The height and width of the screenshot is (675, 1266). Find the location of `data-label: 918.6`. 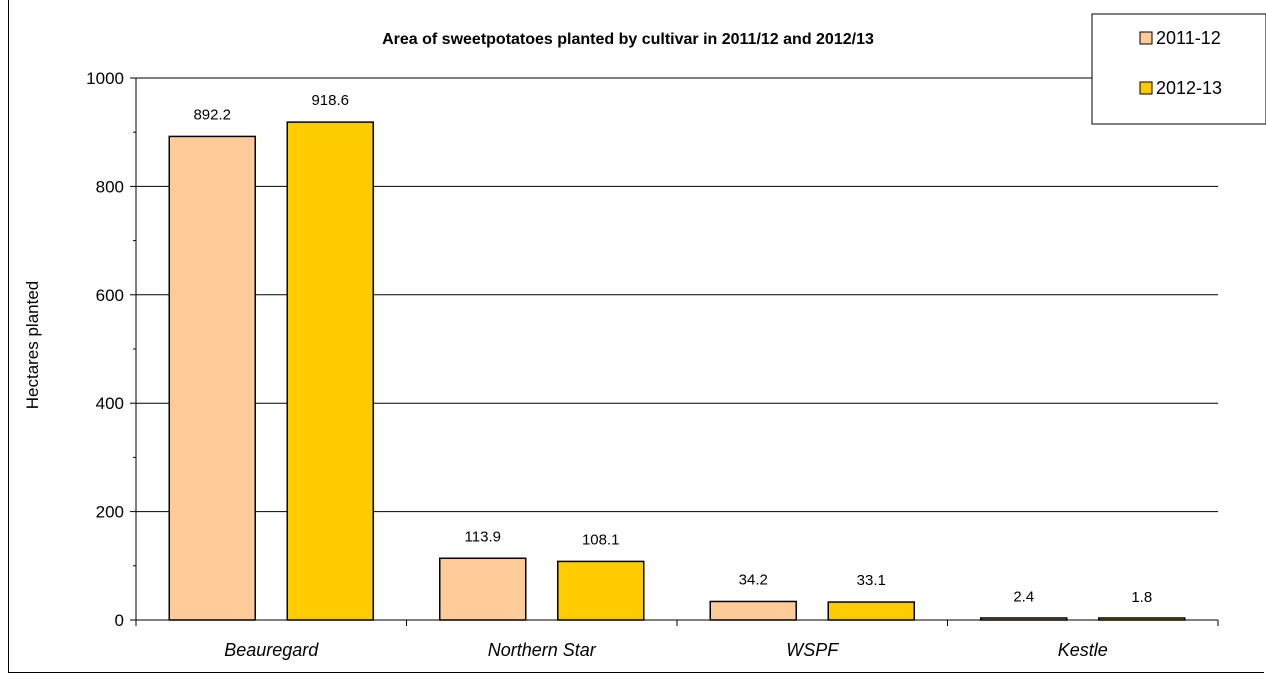

data-label: 918.6 is located at coordinates (330, 100).